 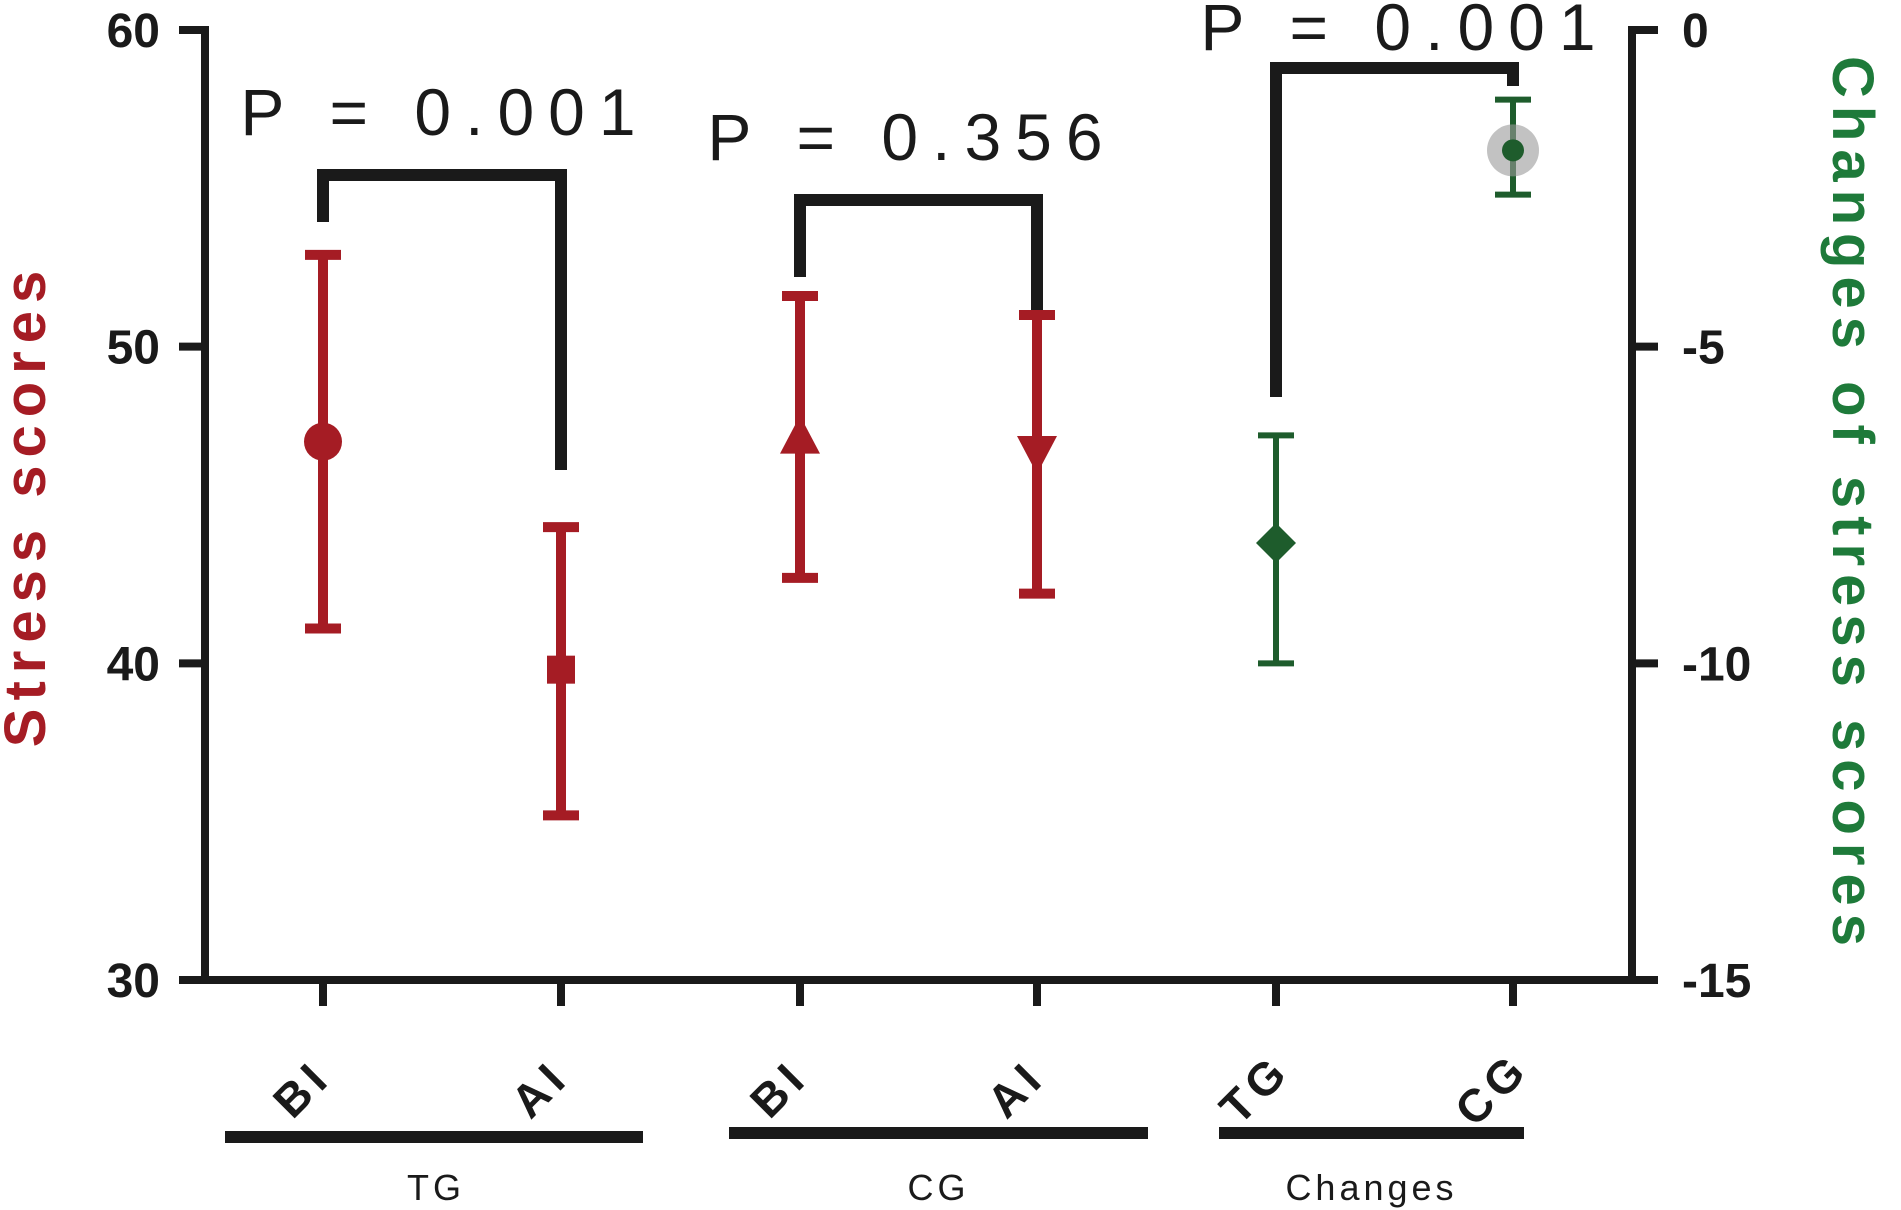 I want to click on left-tick-label: 30, so click(x=133, y=981).